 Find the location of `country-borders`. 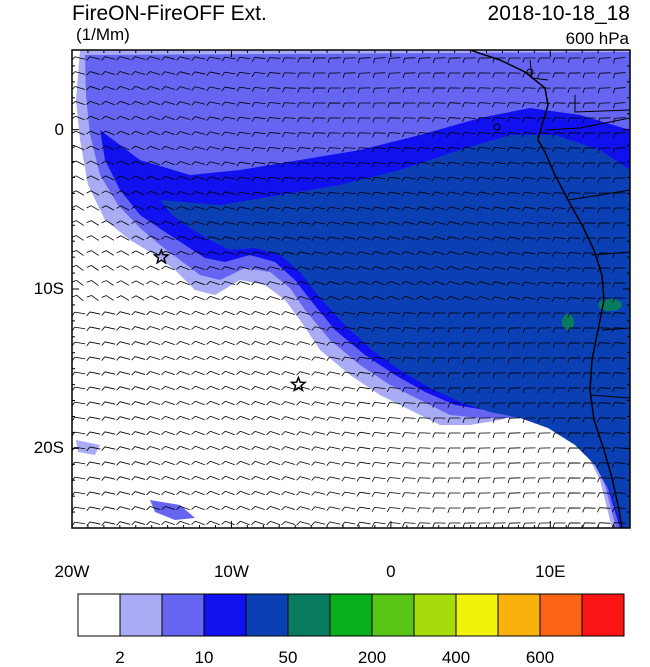

country-borders is located at coordinates (579, 229).